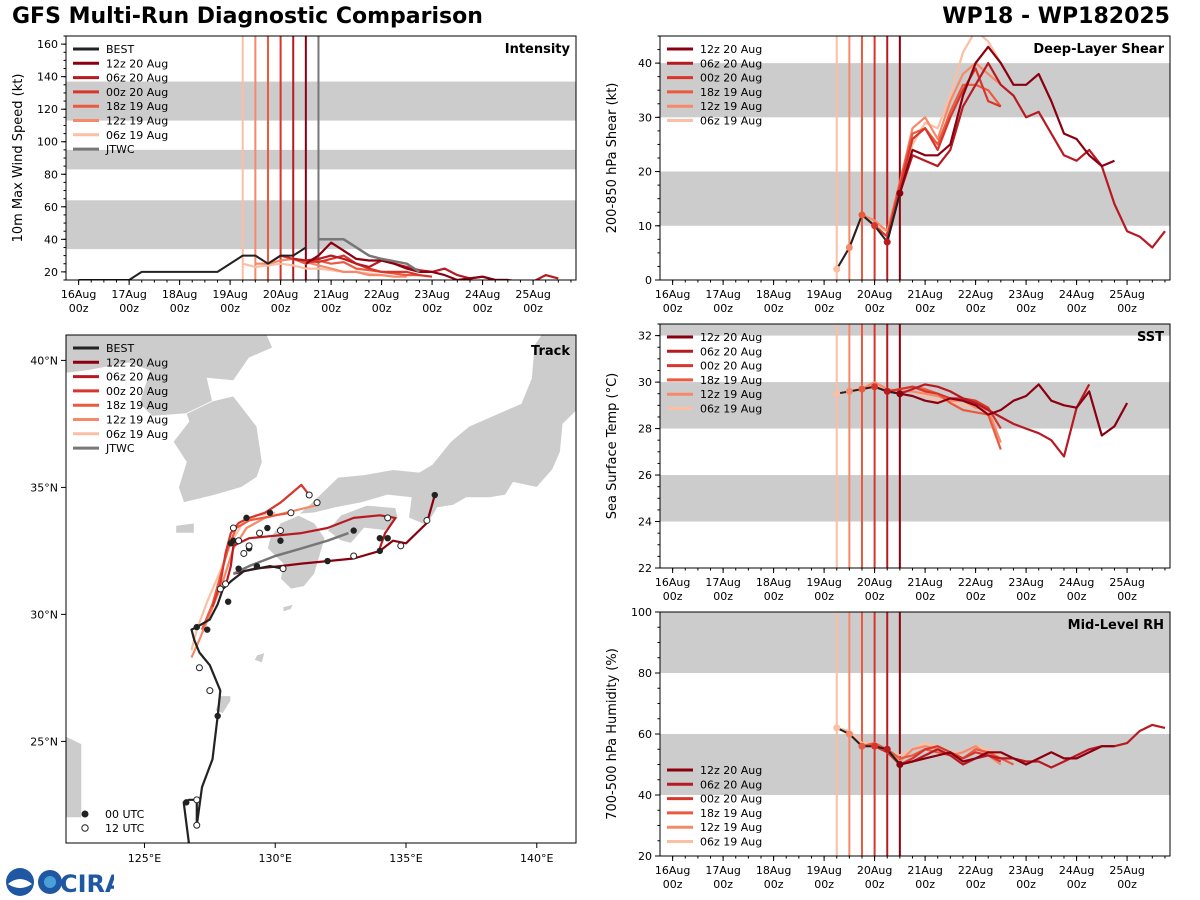 This screenshot has height=900, width=1200. I want to click on rh-legend-entry: 06z 19 Aug, so click(731, 842).